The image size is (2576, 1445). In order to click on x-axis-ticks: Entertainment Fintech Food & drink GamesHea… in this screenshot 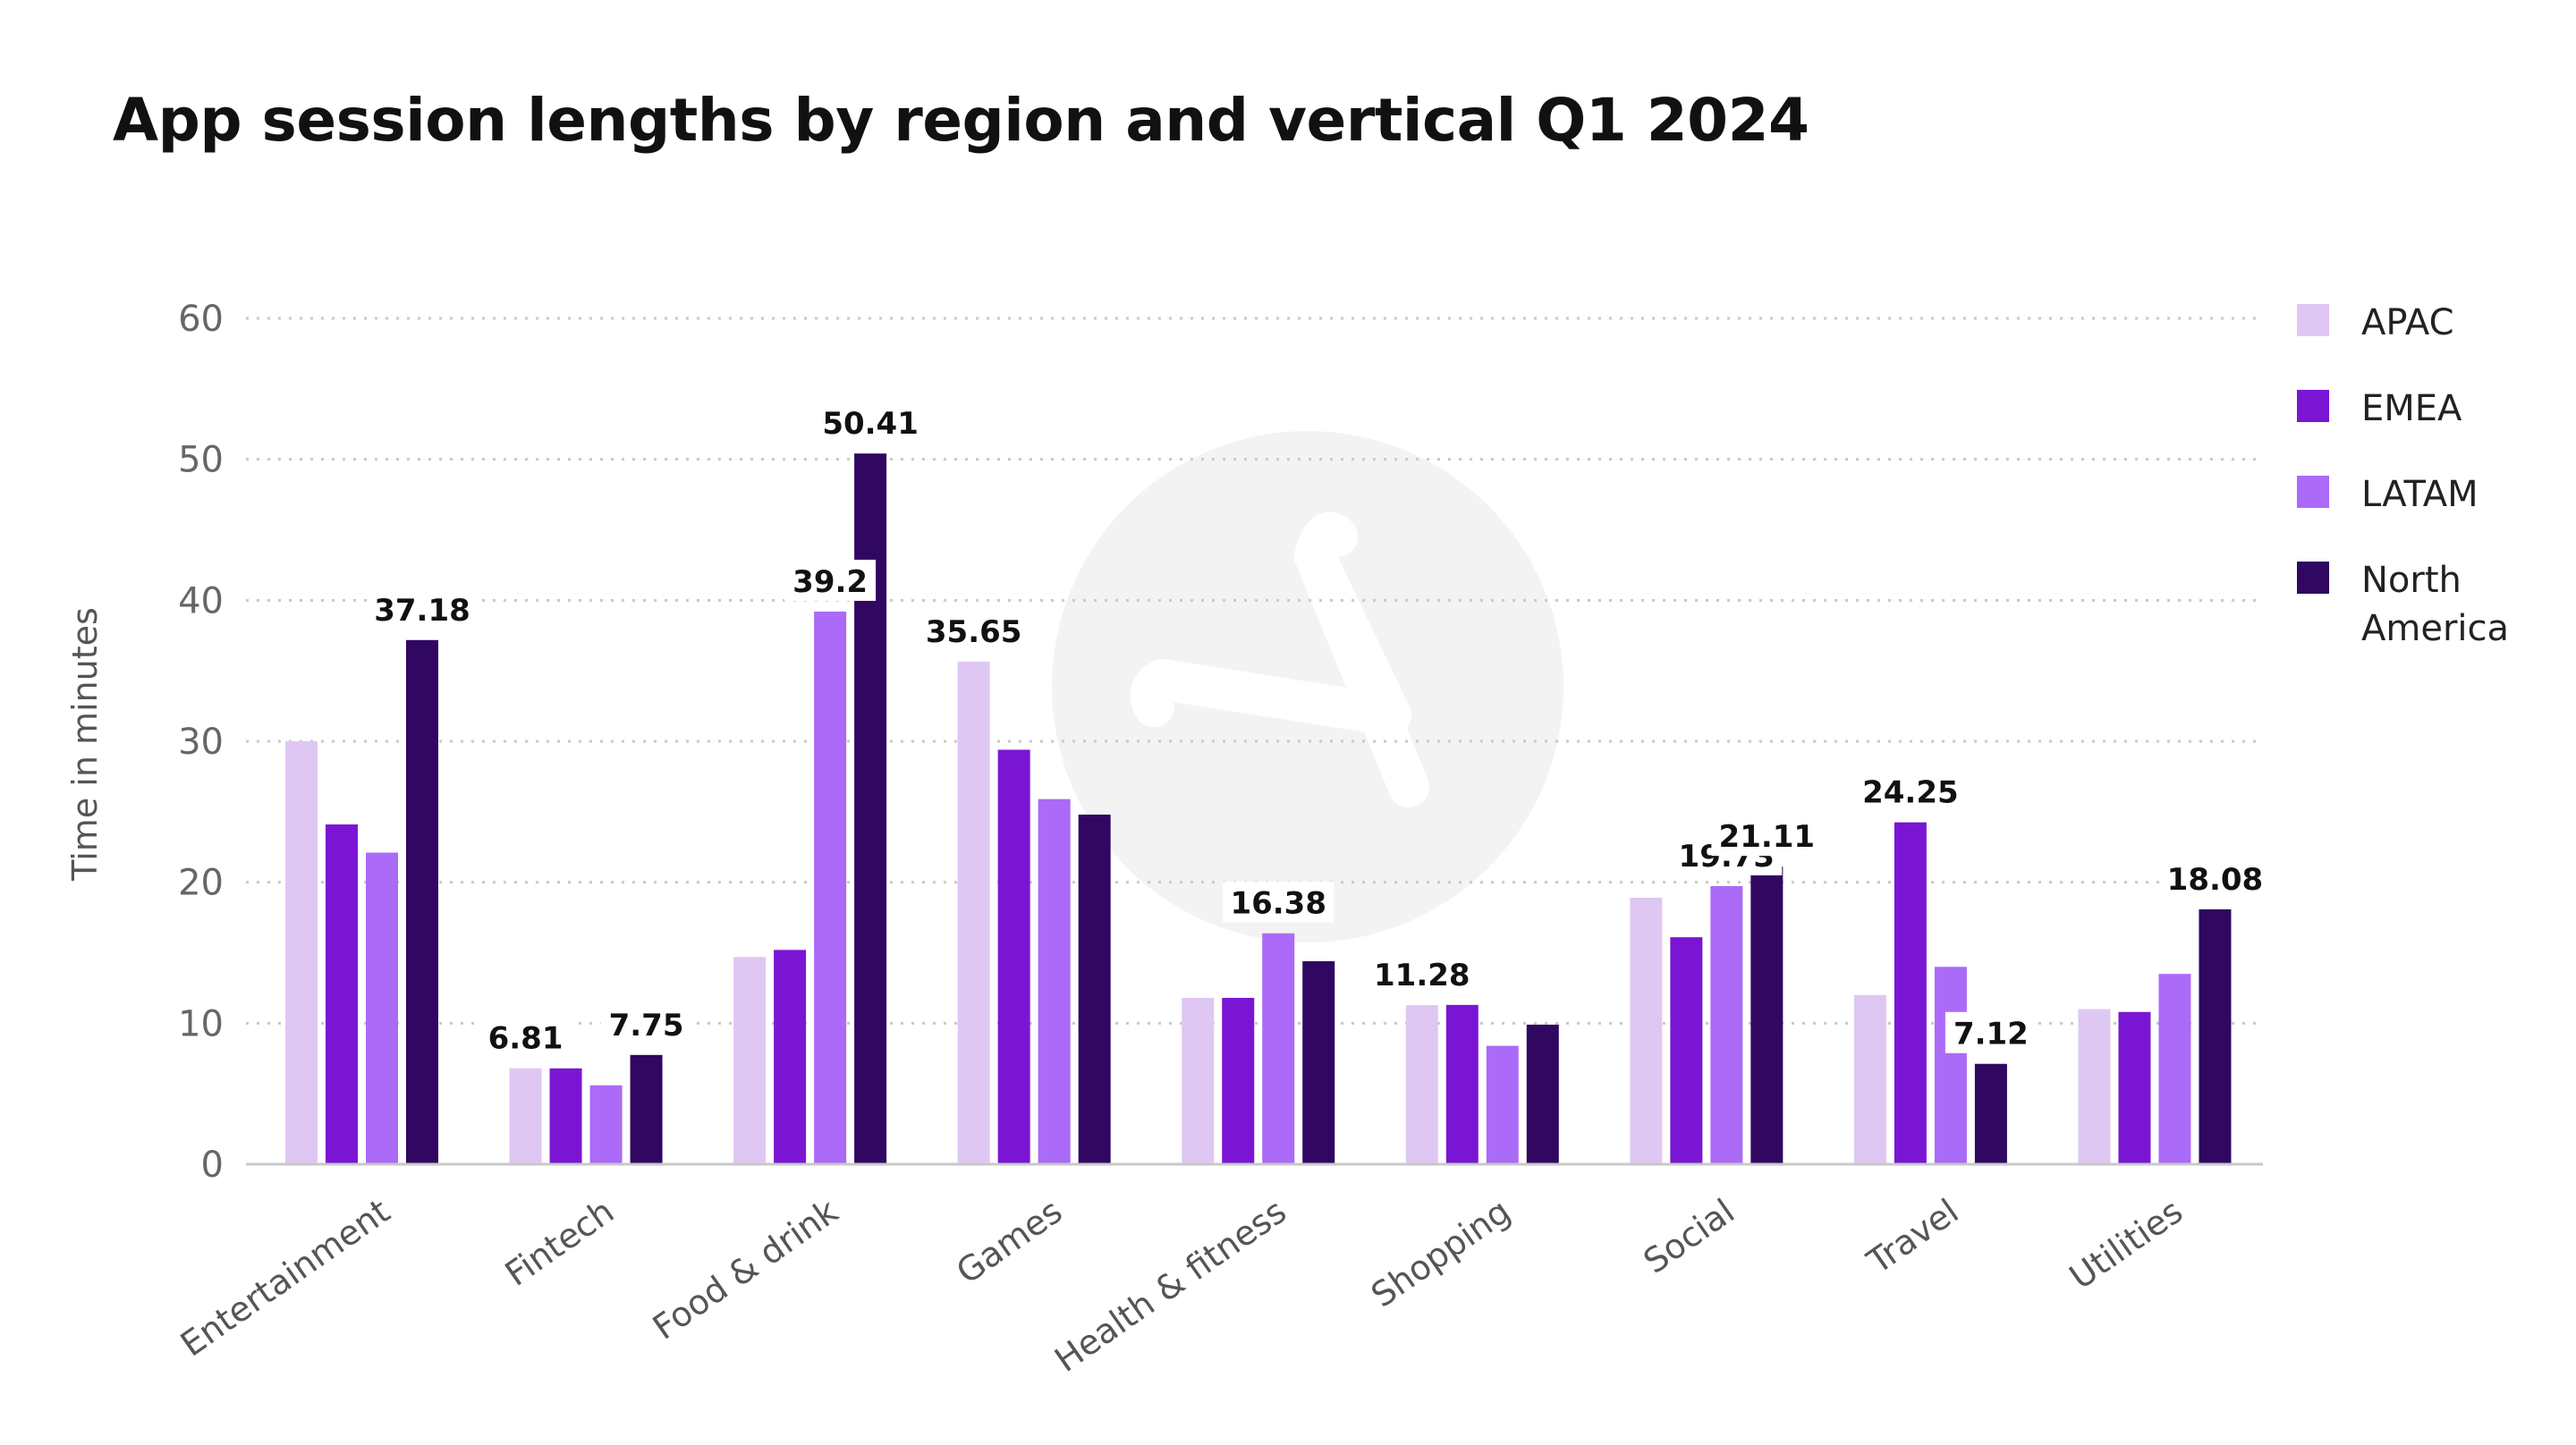, I will do `click(1182, 1285)`.